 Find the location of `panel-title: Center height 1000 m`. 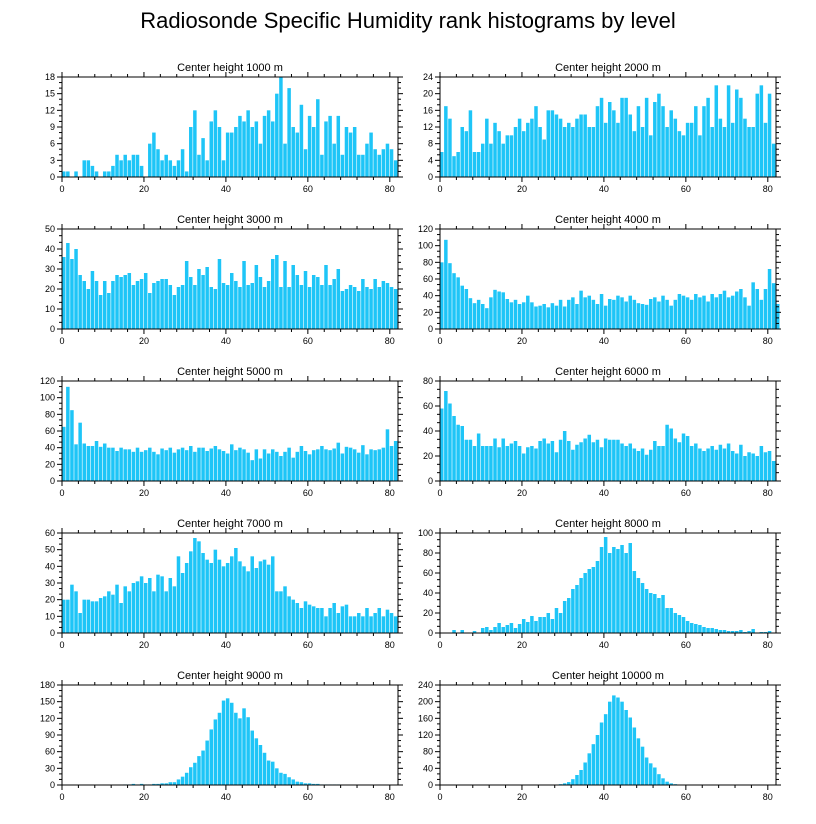

panel-title: Center height 1000 m is located at coordinates (230, 68).